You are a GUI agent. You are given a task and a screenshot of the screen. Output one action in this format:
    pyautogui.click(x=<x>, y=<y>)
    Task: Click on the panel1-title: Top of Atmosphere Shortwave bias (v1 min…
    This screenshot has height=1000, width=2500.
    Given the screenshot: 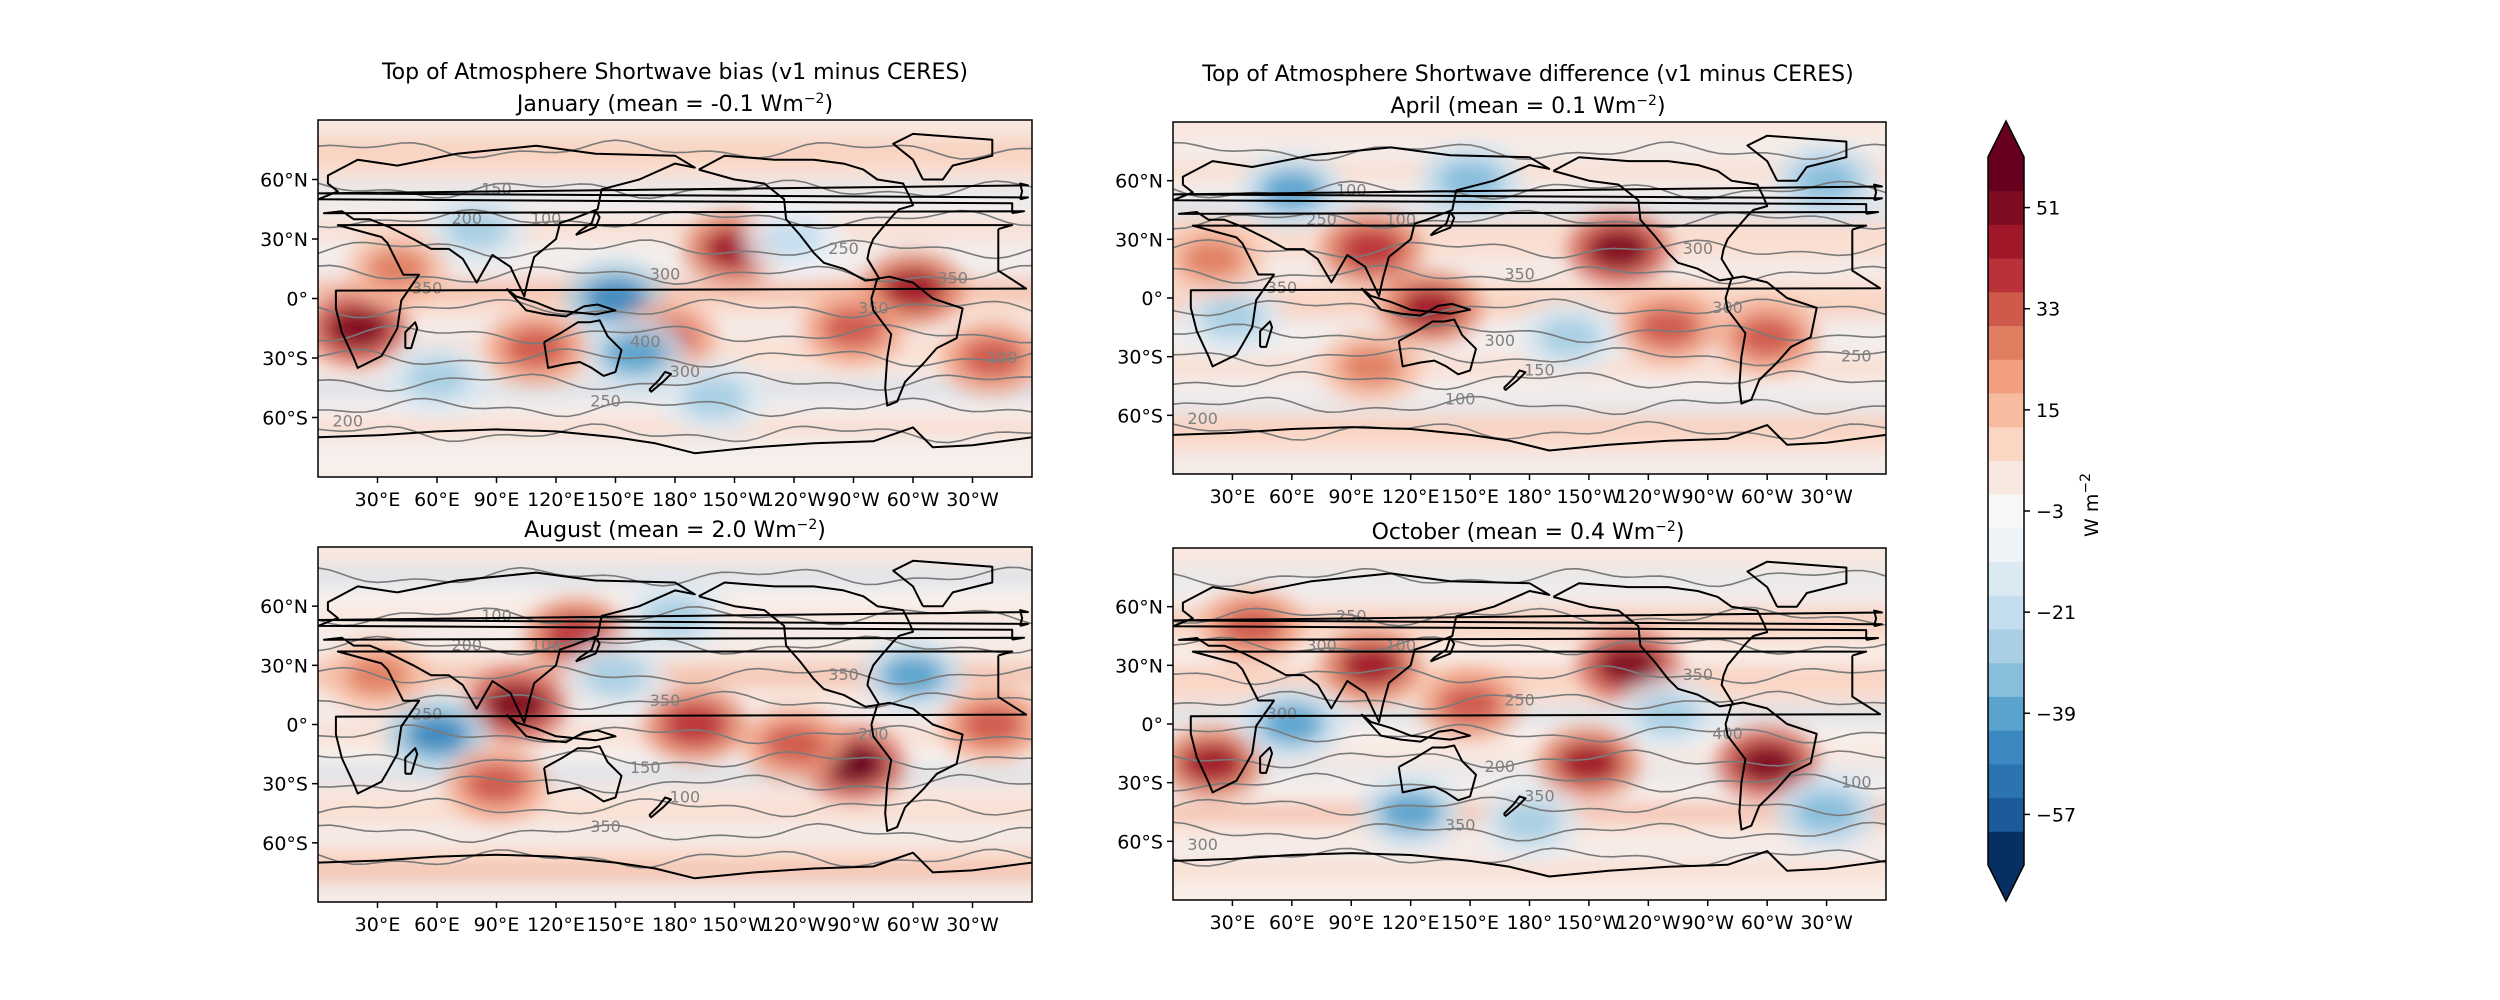 What is the action you would take?
    pyautogui.click(x=674, y=72)
    